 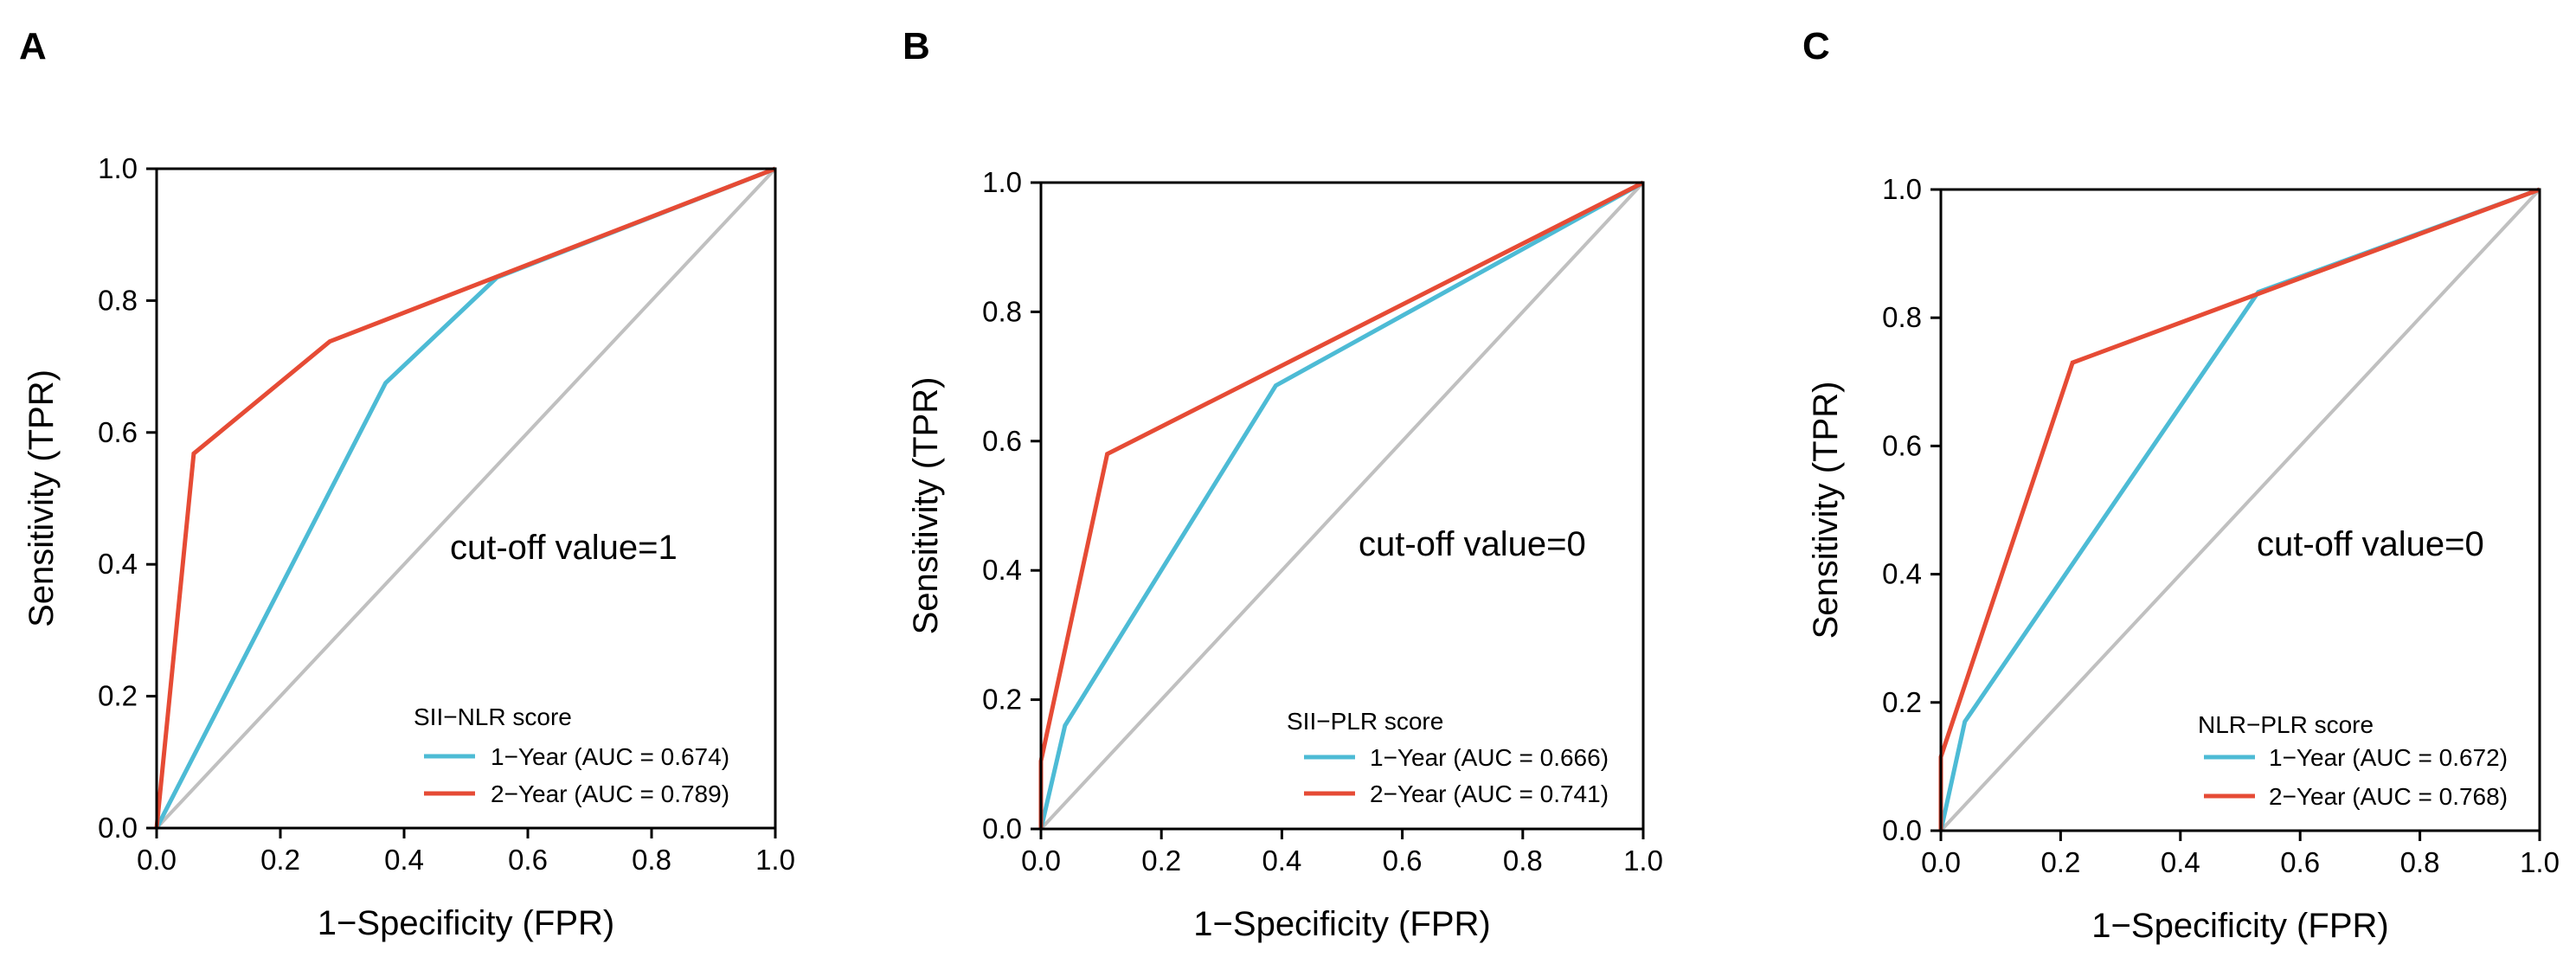 What do you see at coordinates (33, 46) in the screenshot?
I see `panel-label: A` at bounding box center [33, 46].